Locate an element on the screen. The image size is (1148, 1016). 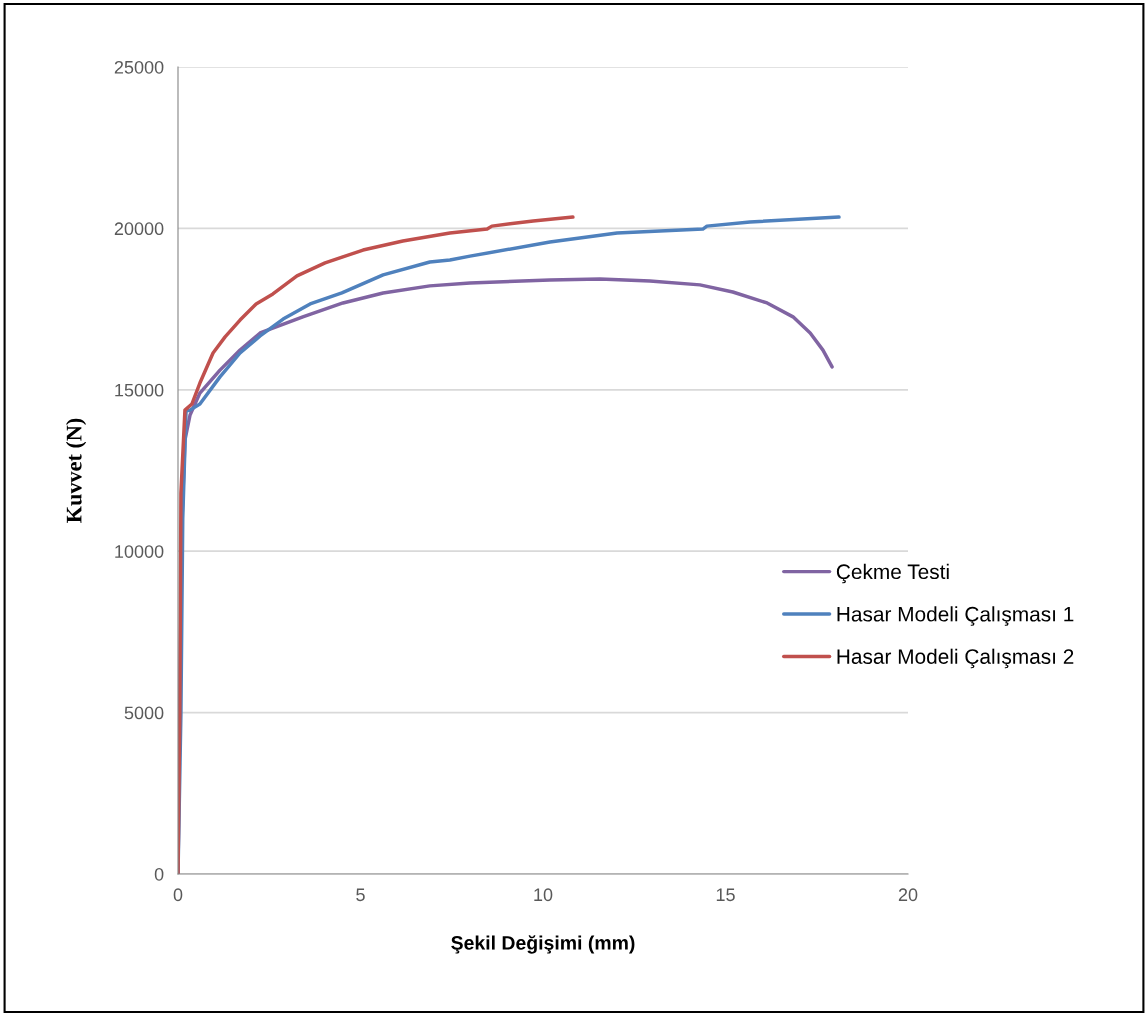
legend-label: Çekme Testi is located at coordinates (892, 573).